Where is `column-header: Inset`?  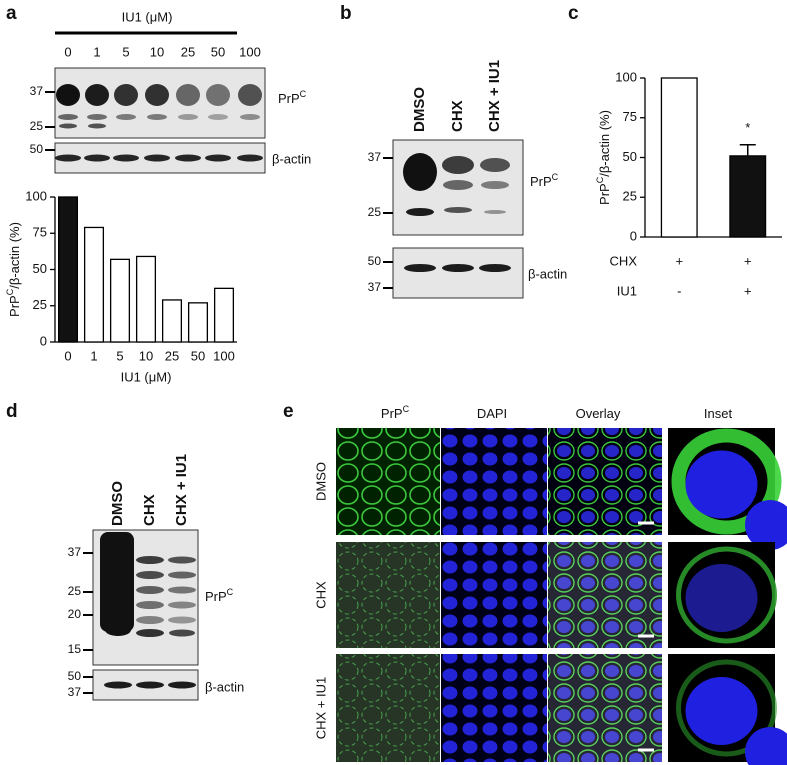 column-header: Inset is located at coordinates (718, 413).